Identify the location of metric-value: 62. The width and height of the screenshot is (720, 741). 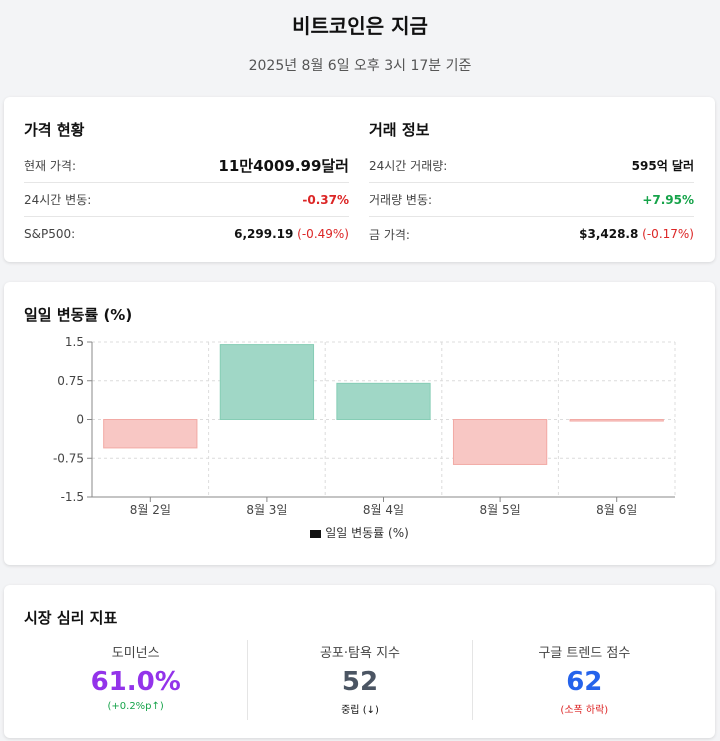
(584, 682).